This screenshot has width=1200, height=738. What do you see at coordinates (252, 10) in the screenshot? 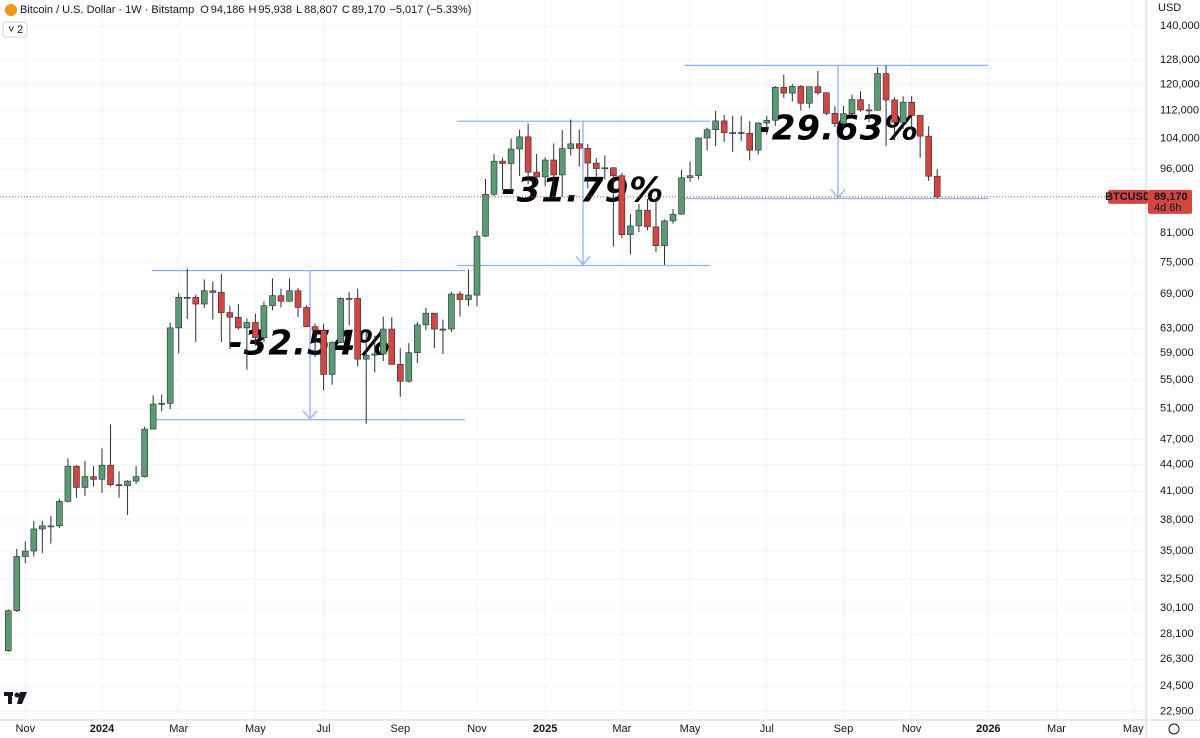
I see `ohlc-key: H` at bounding box center [252, 10].